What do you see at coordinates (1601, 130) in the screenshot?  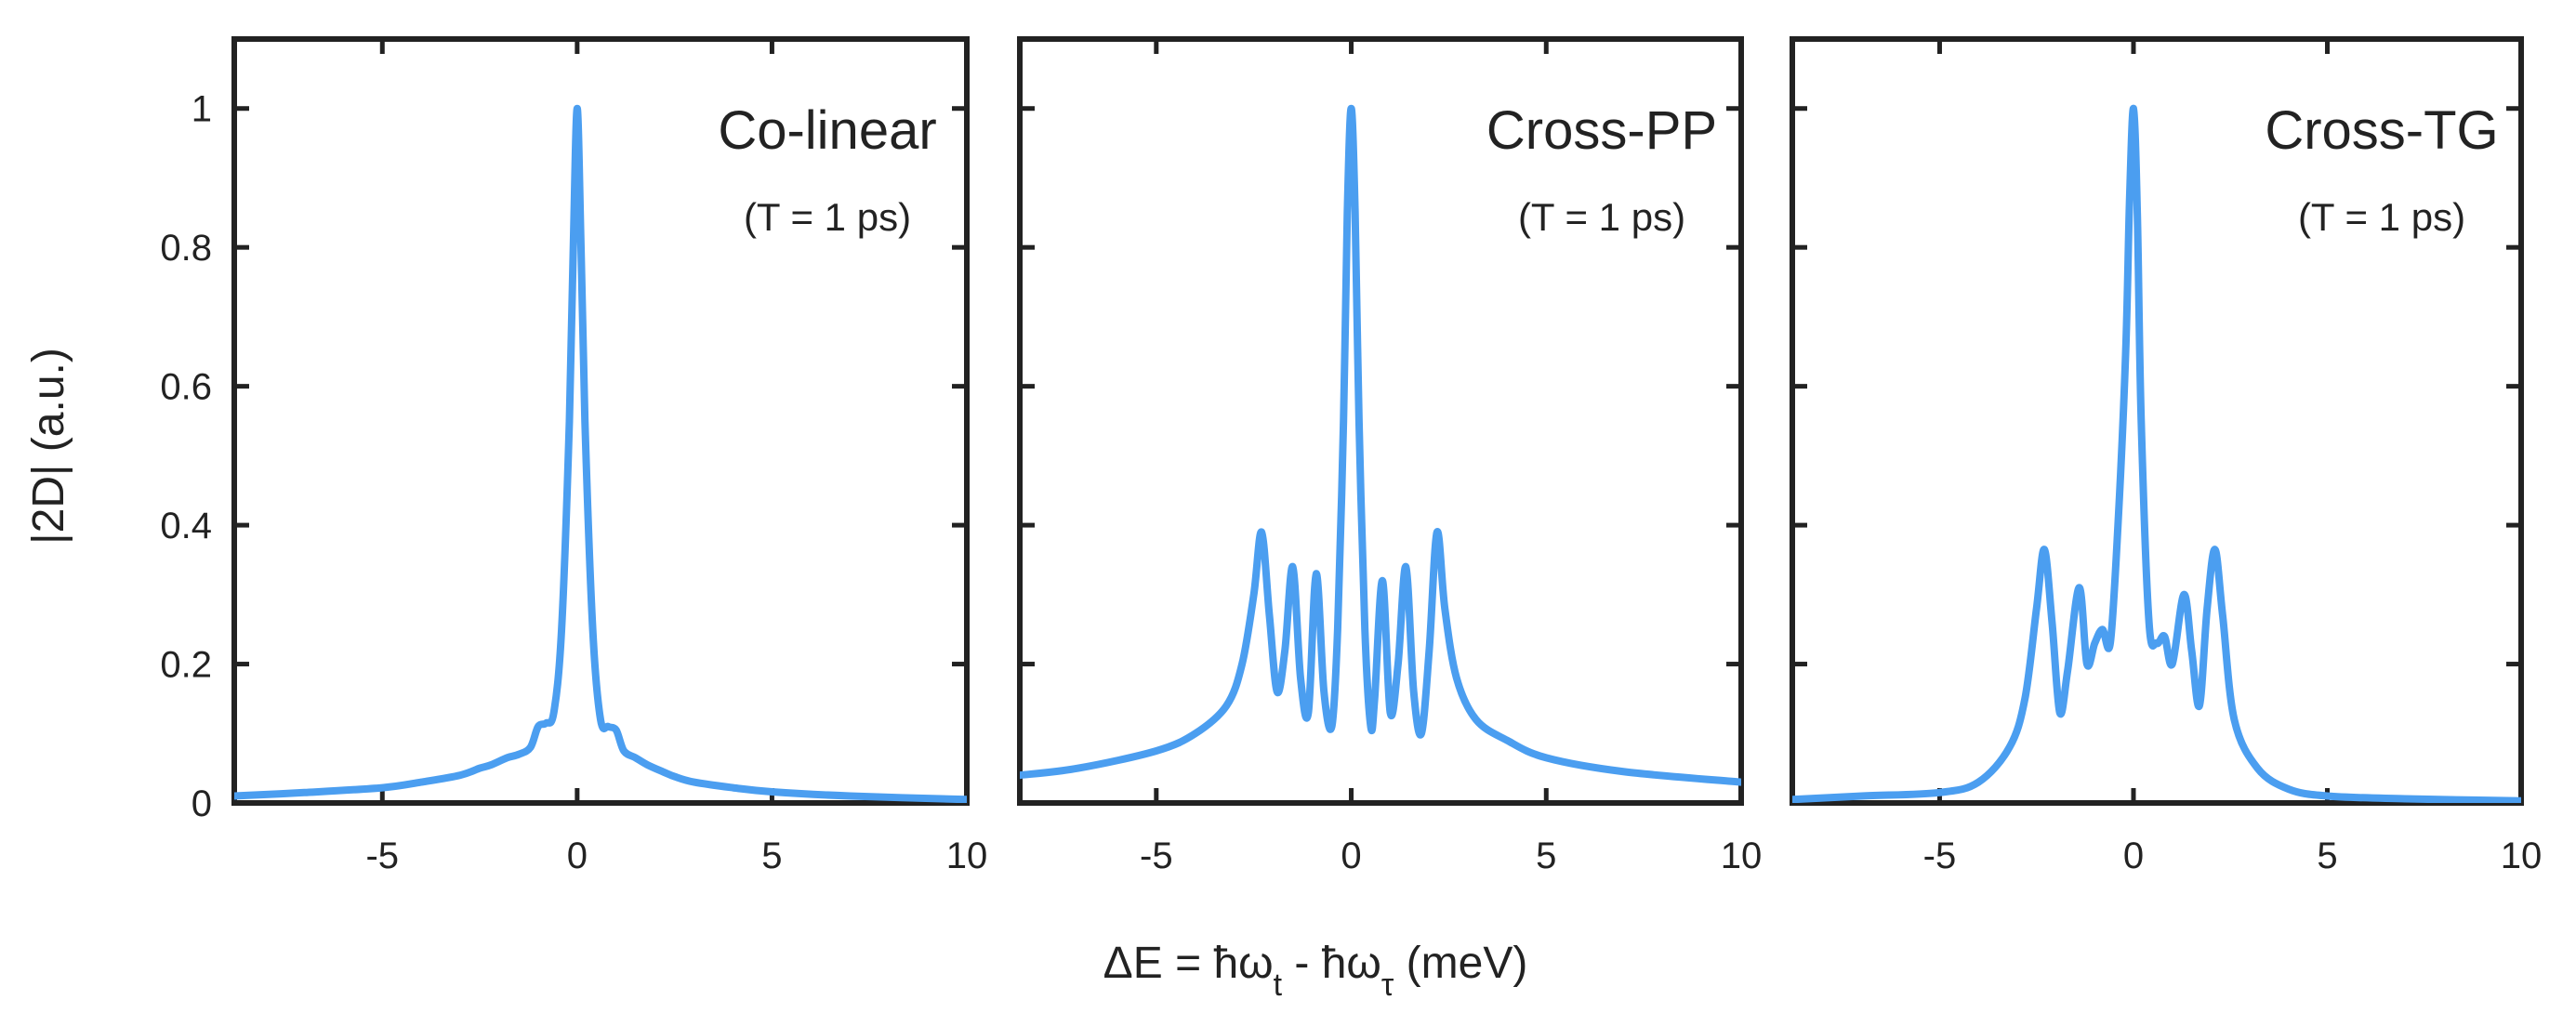 I see `panel-title: Cross-PP` at bounding box center [1601, 130].